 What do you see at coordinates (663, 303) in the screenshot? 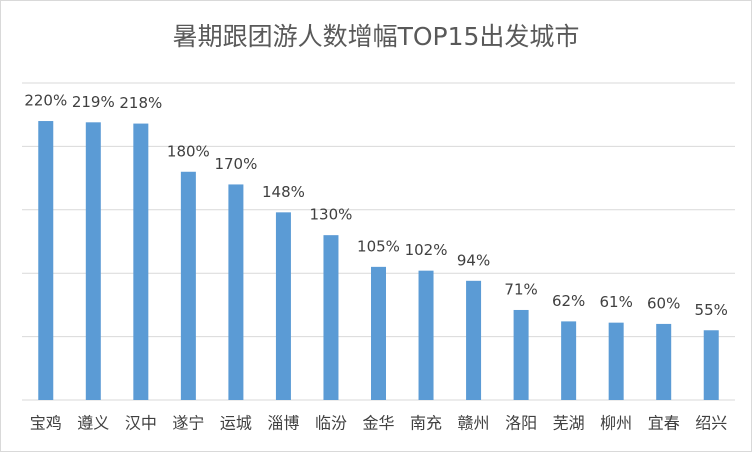
I see `data-label: 60%` at bounding box center [663, 303].